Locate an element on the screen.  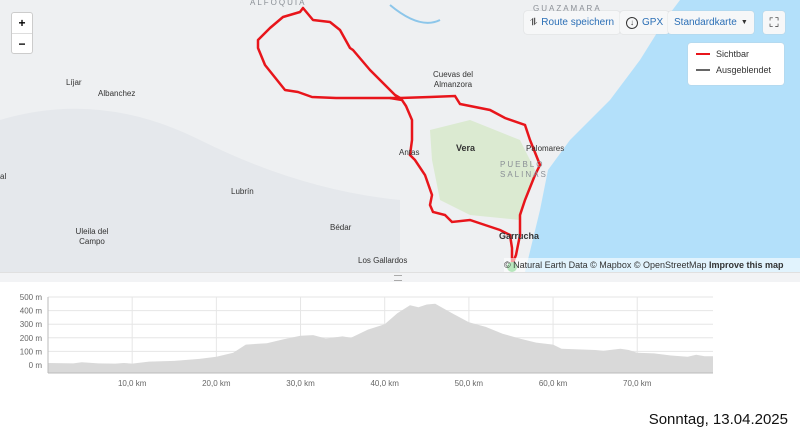
place-label: ALFOQUIA is located at coordinates (278, 3).